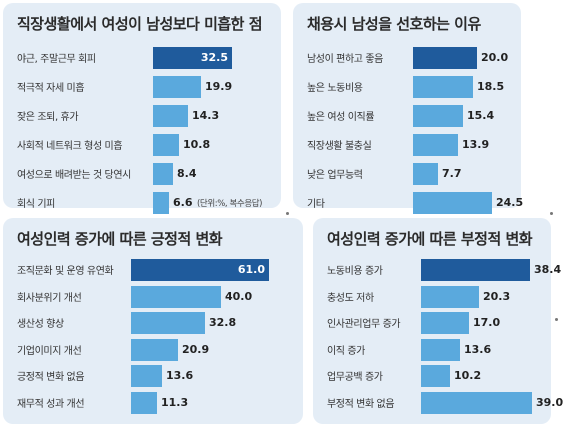 The width and height of the screenshot is (565, 431). Describe the element at coordinates (197, 144) in the screenshot. I see `bar-value-label: 10.8` at that location.